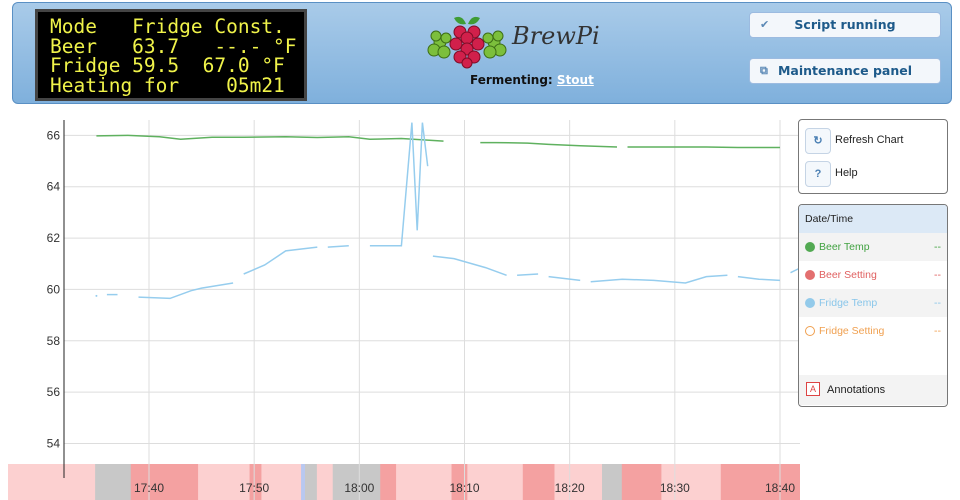 Image resolution: width=960 pixels, height=500 pixels. I want to click on legend-item-beer-setting: Beer Setting --, so click(873, 275).